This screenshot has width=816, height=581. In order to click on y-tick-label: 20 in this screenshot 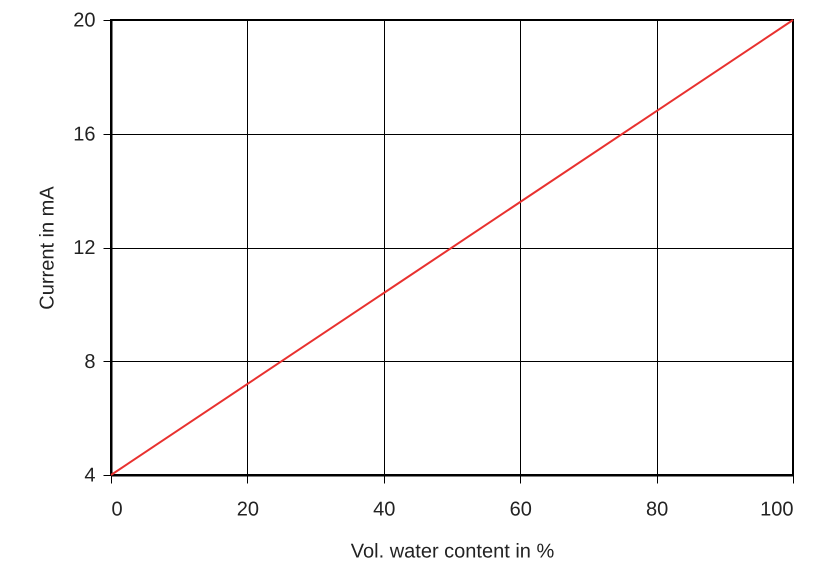, I will do `click(84, 21)`.